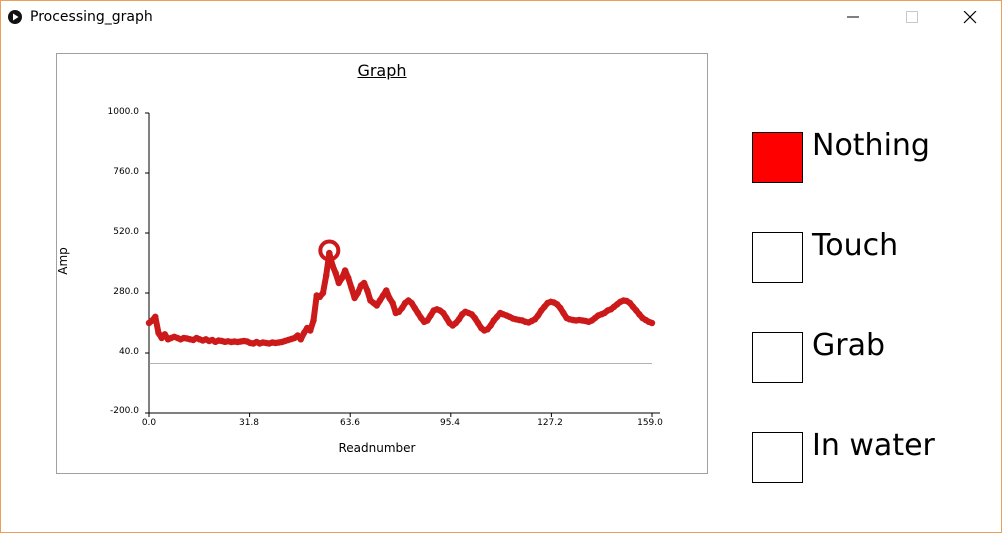 The width and height of the screenshot is (1002, 533). I want to click on x-axis-label: Readnumber, so click(377, 448).